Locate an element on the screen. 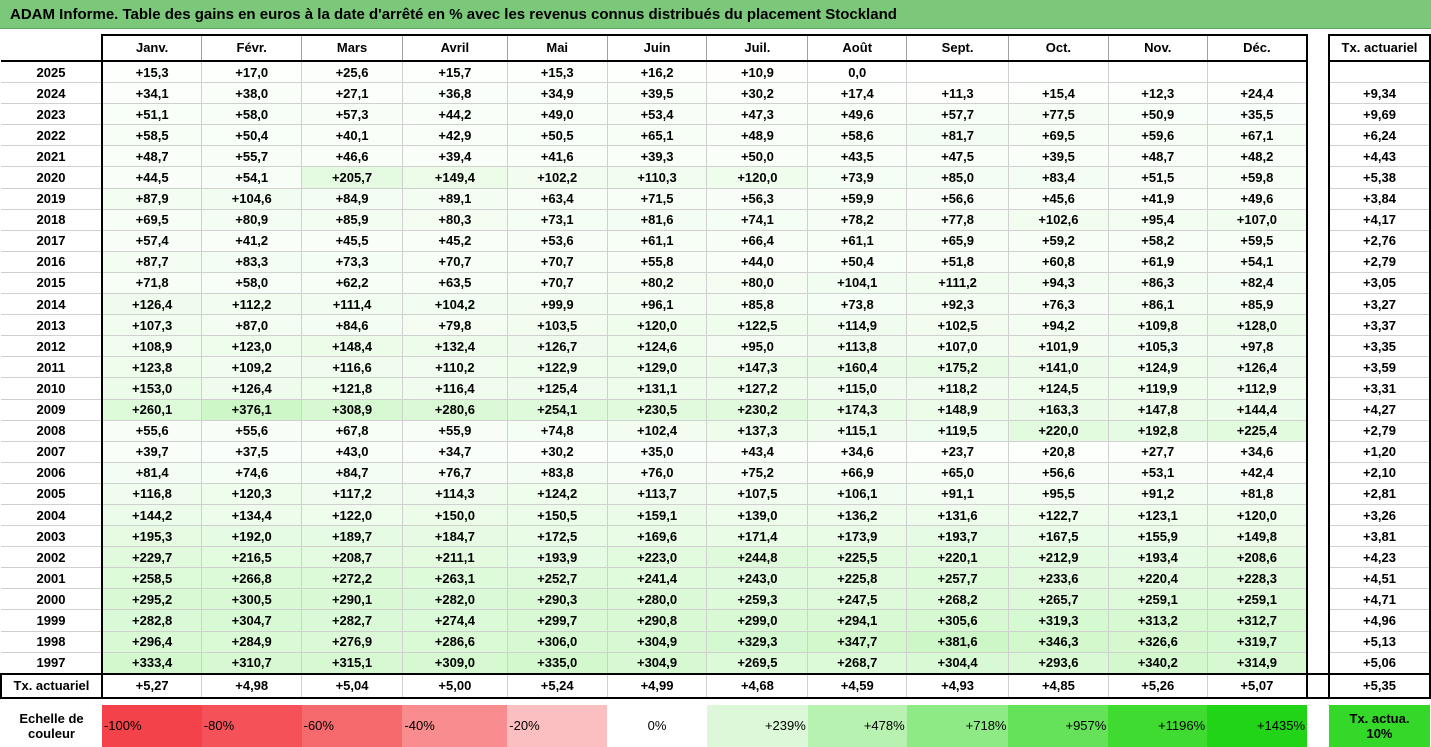  color-scale-swatch: +957% is located at coordinates (1058, 725).